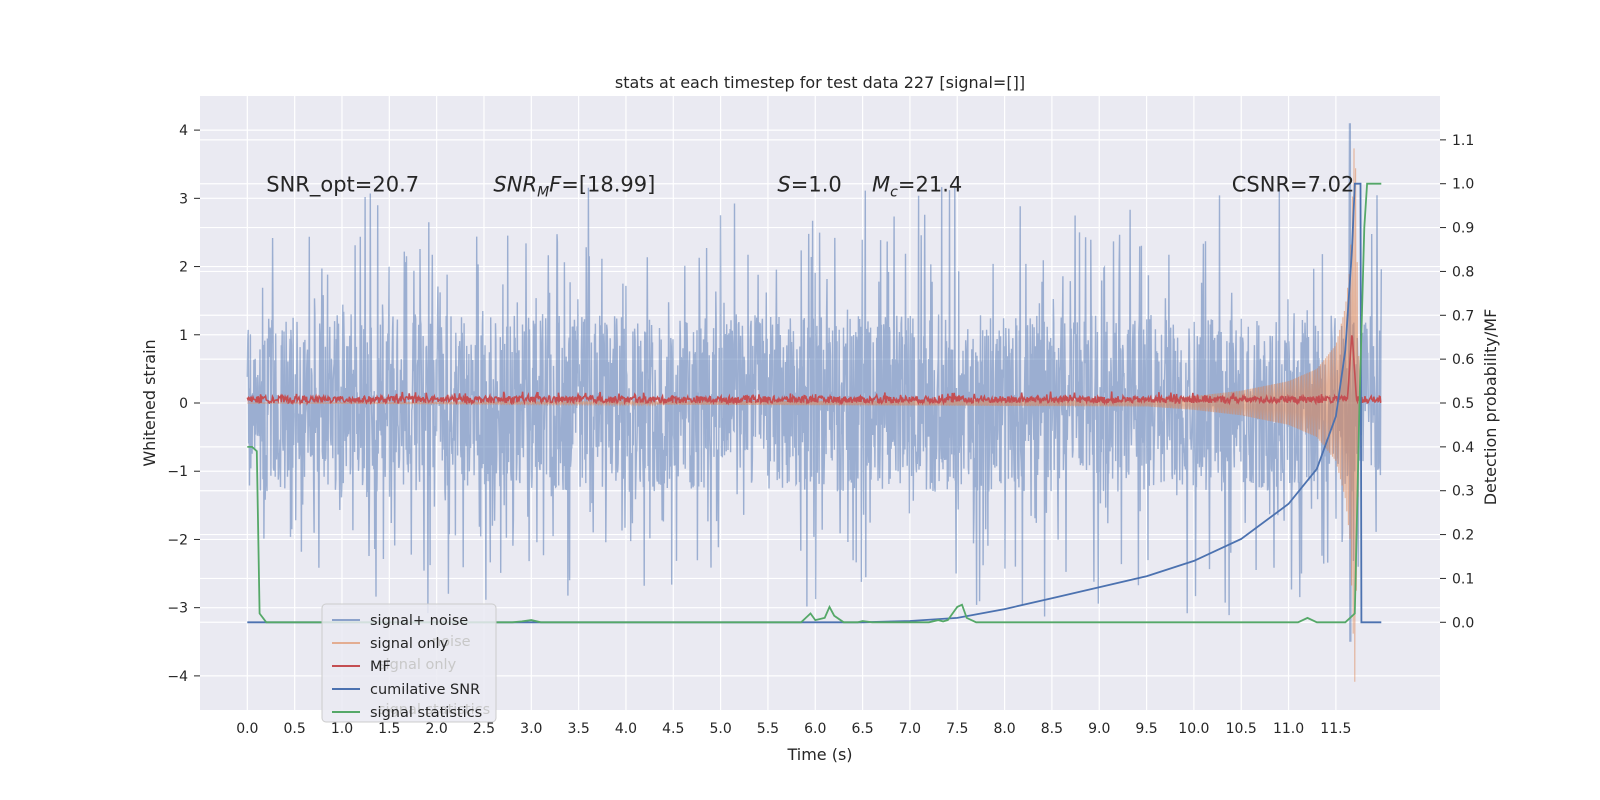 The width and height of the screenshot is (1600, 800). I want to click on y-right-tick-label: 1.1, so click(1463, 141).